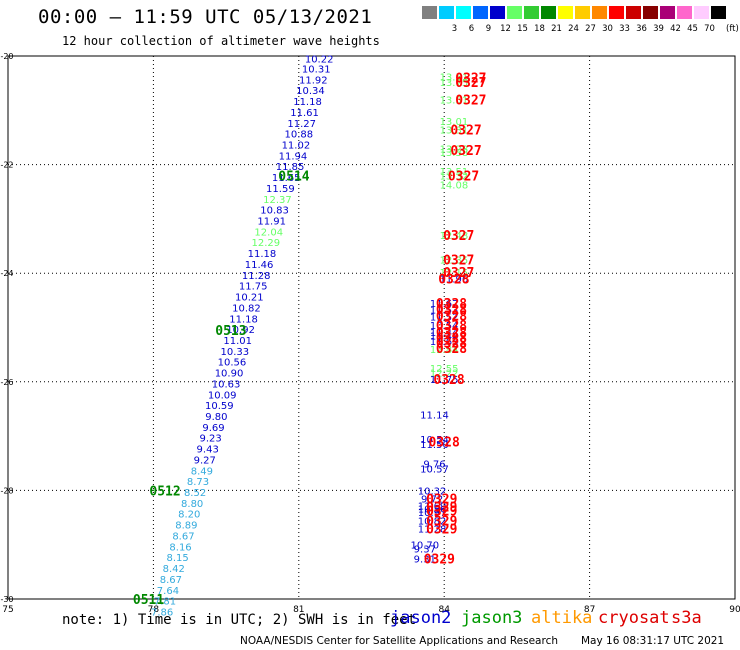 This screenshot has height=650, width=740. Describe the element at coordinates (432, 500) in the screenshot. I see `swh-value-label: 9.72` at that location.